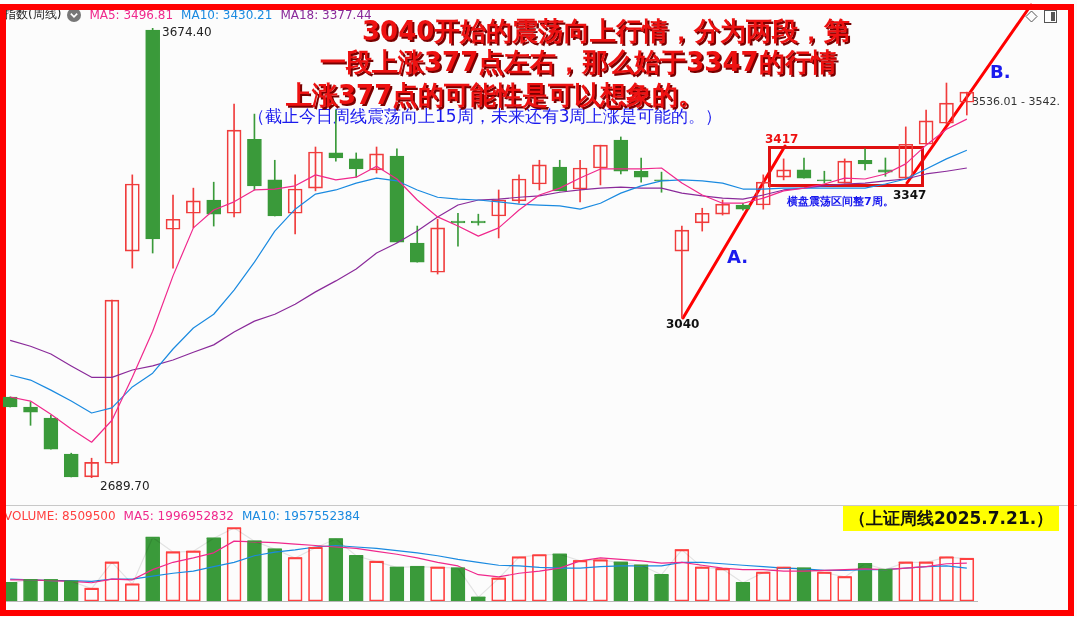  Describe the element at coordinates (738, 256) in the screenshot. I see `annotation: A.` at that location.